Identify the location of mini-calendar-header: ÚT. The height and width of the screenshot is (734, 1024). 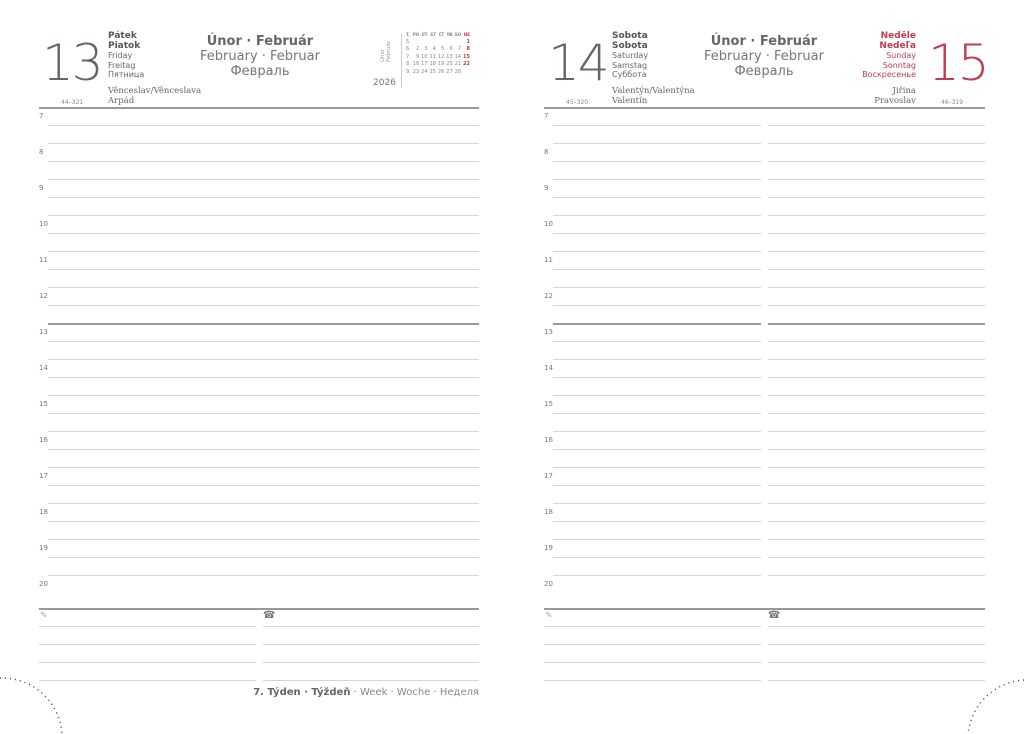
(424, 34).